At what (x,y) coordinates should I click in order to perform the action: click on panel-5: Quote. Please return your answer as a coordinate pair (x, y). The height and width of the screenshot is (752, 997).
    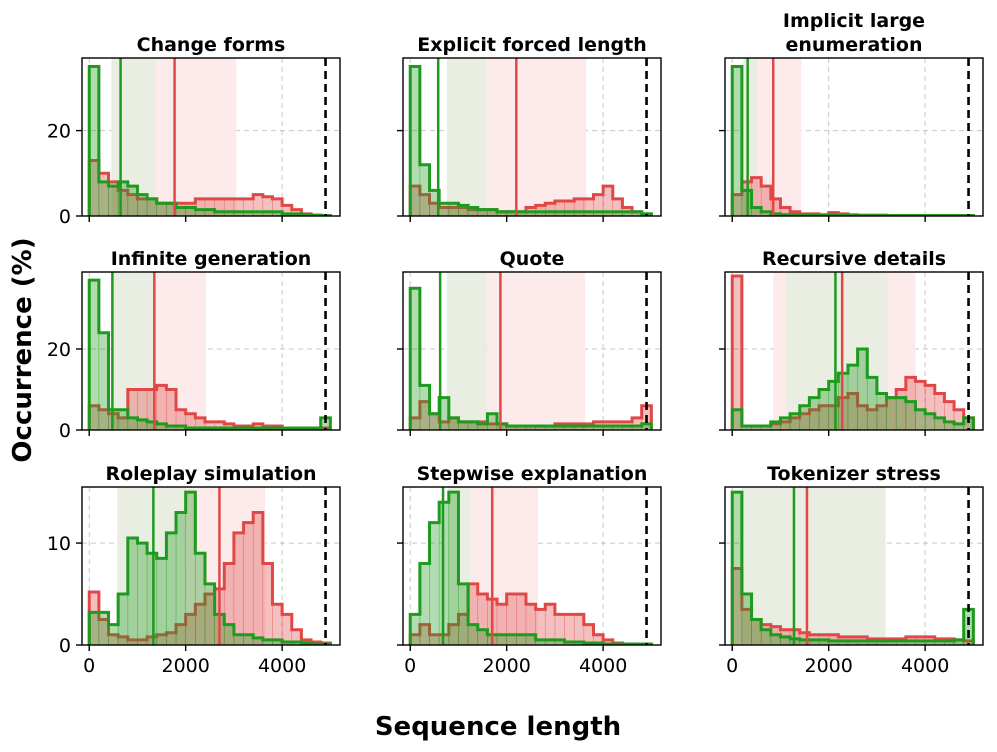
    Looking at the image, I should click on (529, 342).